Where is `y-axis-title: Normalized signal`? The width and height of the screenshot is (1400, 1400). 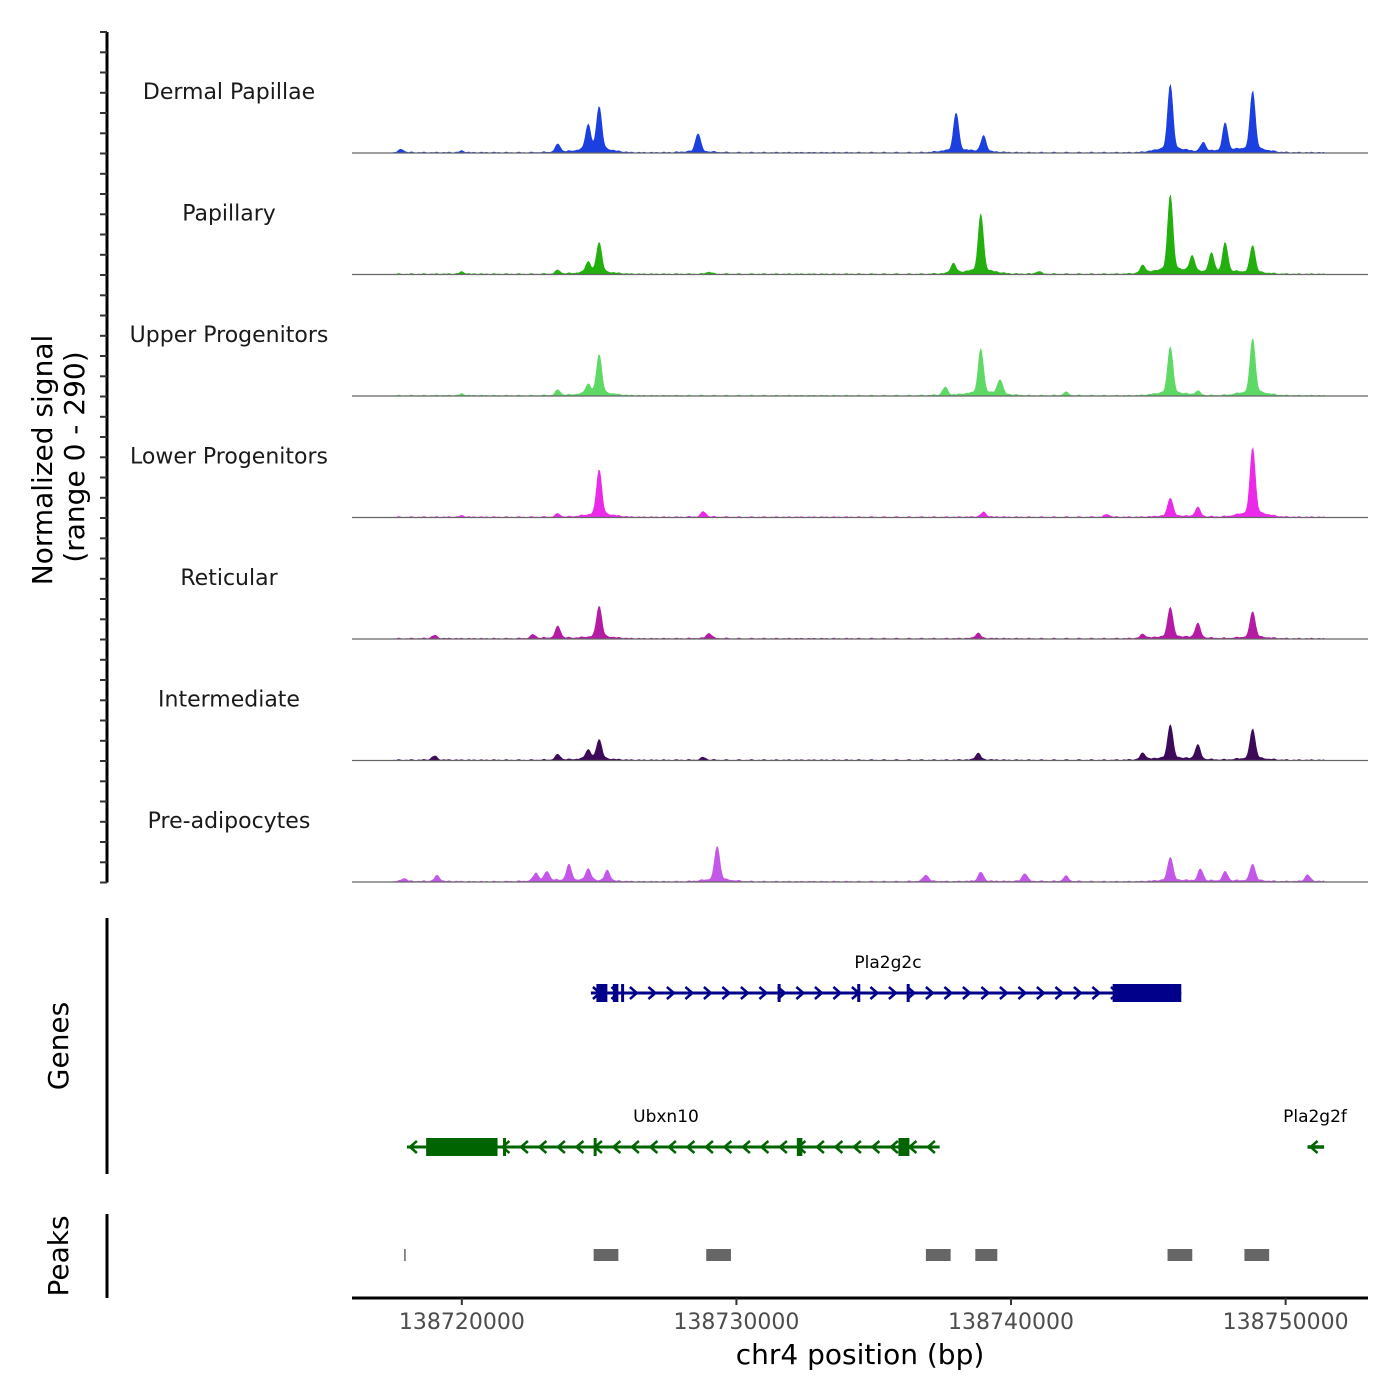 y-axis-title: Normalized signal is located at coordinates (42, 460).